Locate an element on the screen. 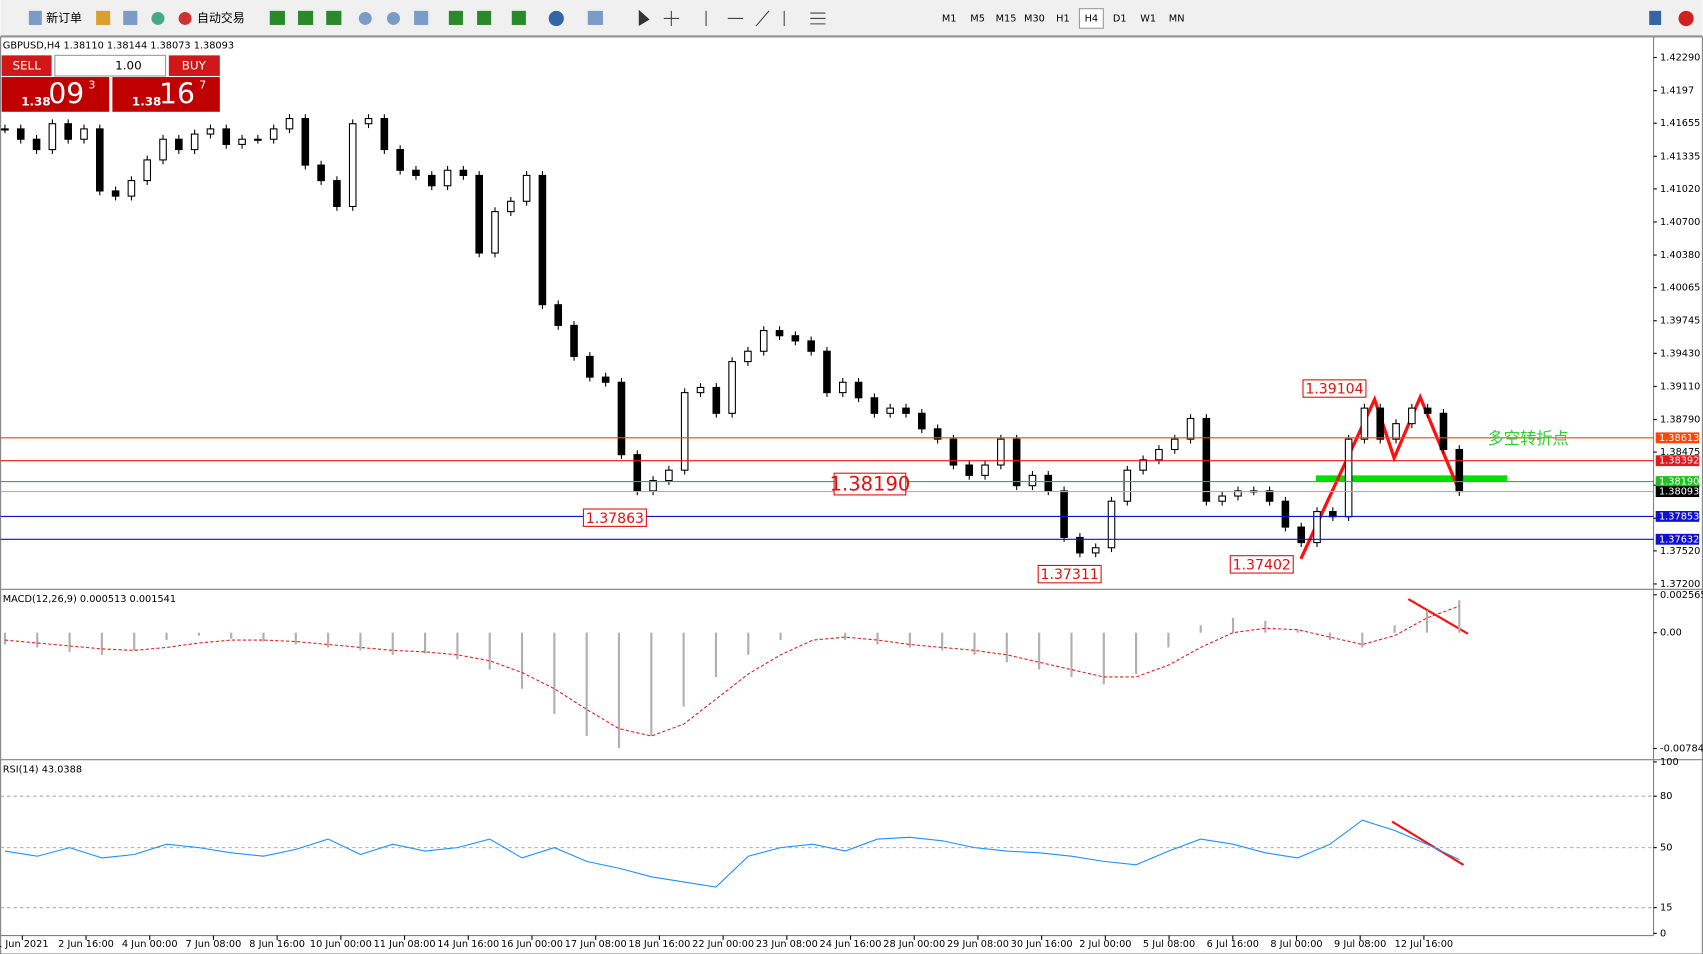 This screenshot has width=1703, height=954. annotation: 1.37402 is located at coordinates (1262, 565).